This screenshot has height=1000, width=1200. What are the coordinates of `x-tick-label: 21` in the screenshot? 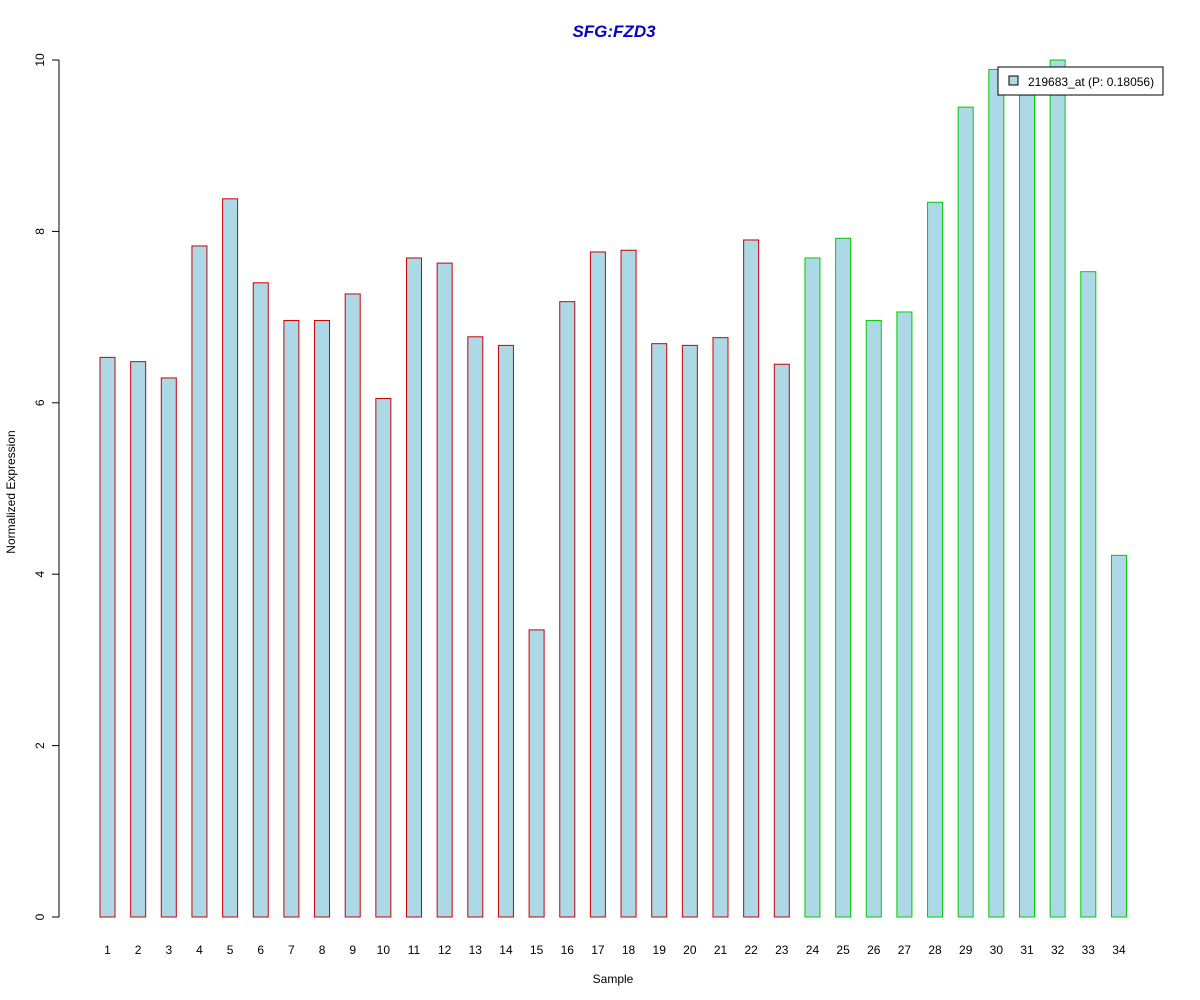 It's located at (721, 950).